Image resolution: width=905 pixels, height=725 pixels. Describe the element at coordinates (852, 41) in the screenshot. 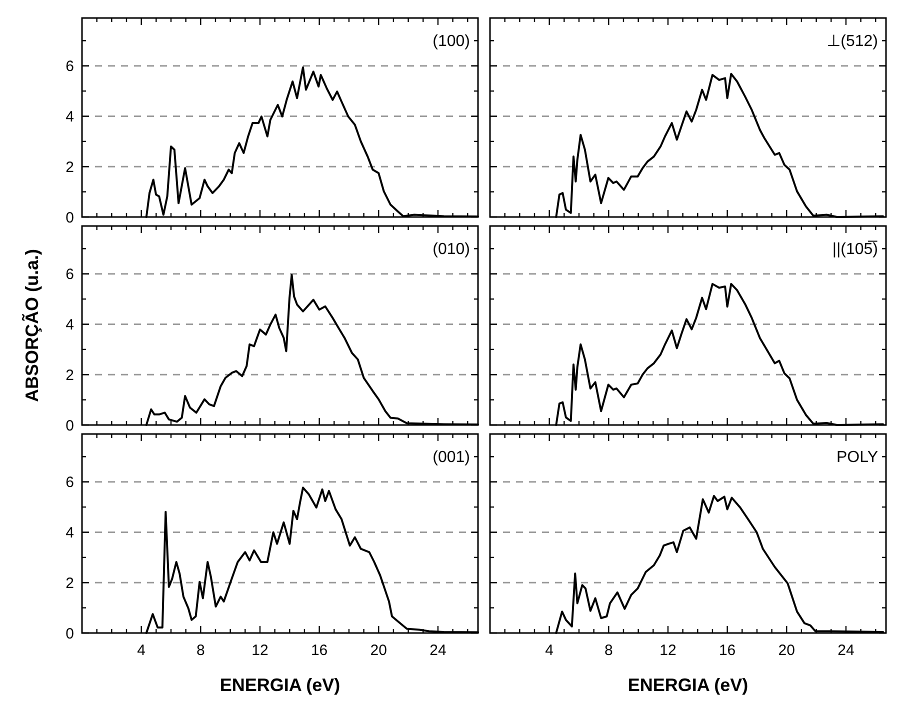

I see `annotation: ⊥(512)` at that location.